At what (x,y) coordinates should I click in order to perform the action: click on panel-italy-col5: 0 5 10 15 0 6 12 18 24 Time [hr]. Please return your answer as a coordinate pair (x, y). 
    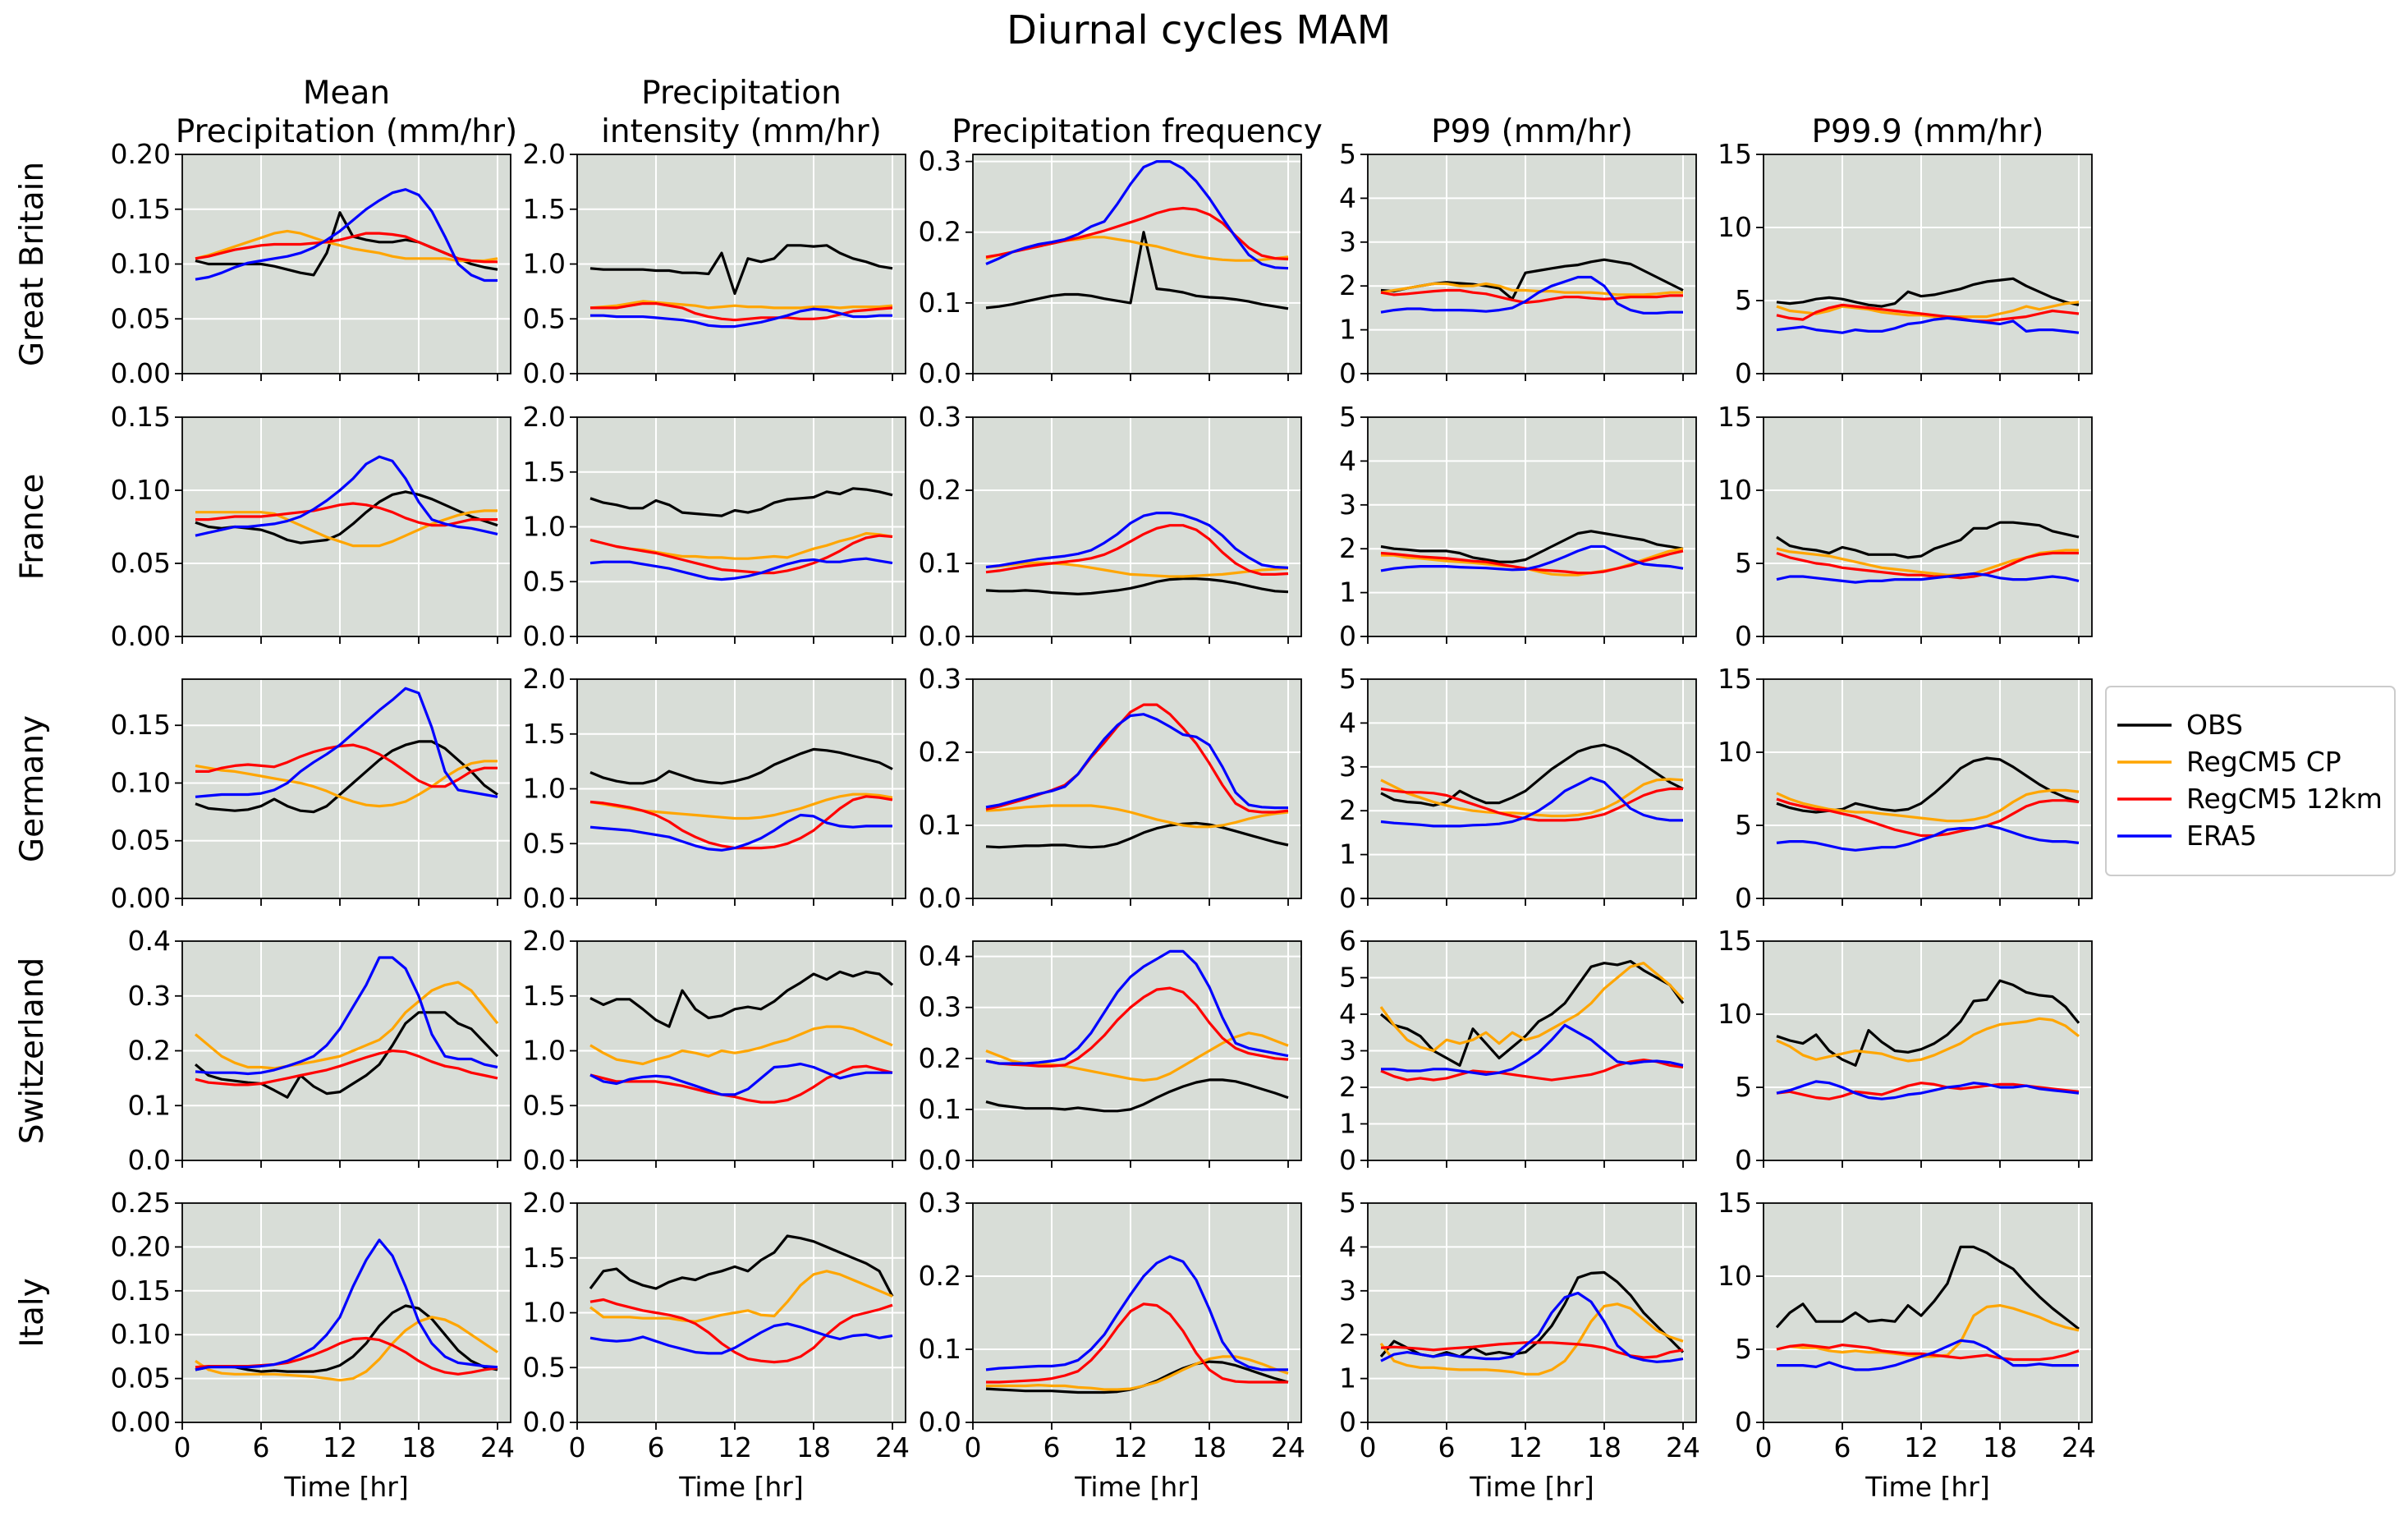
    Looking at the image, I should click on (1907, 1345).